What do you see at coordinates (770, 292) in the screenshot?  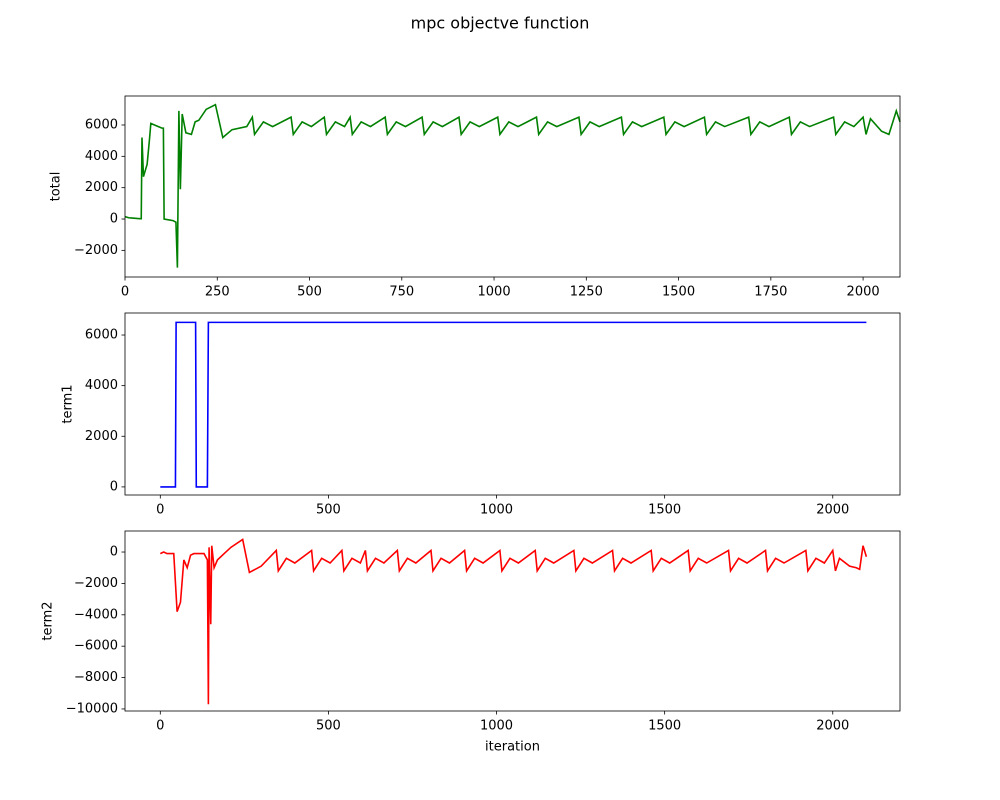 I see `x-tick-label: 1750` at bounding box center [770, 292].